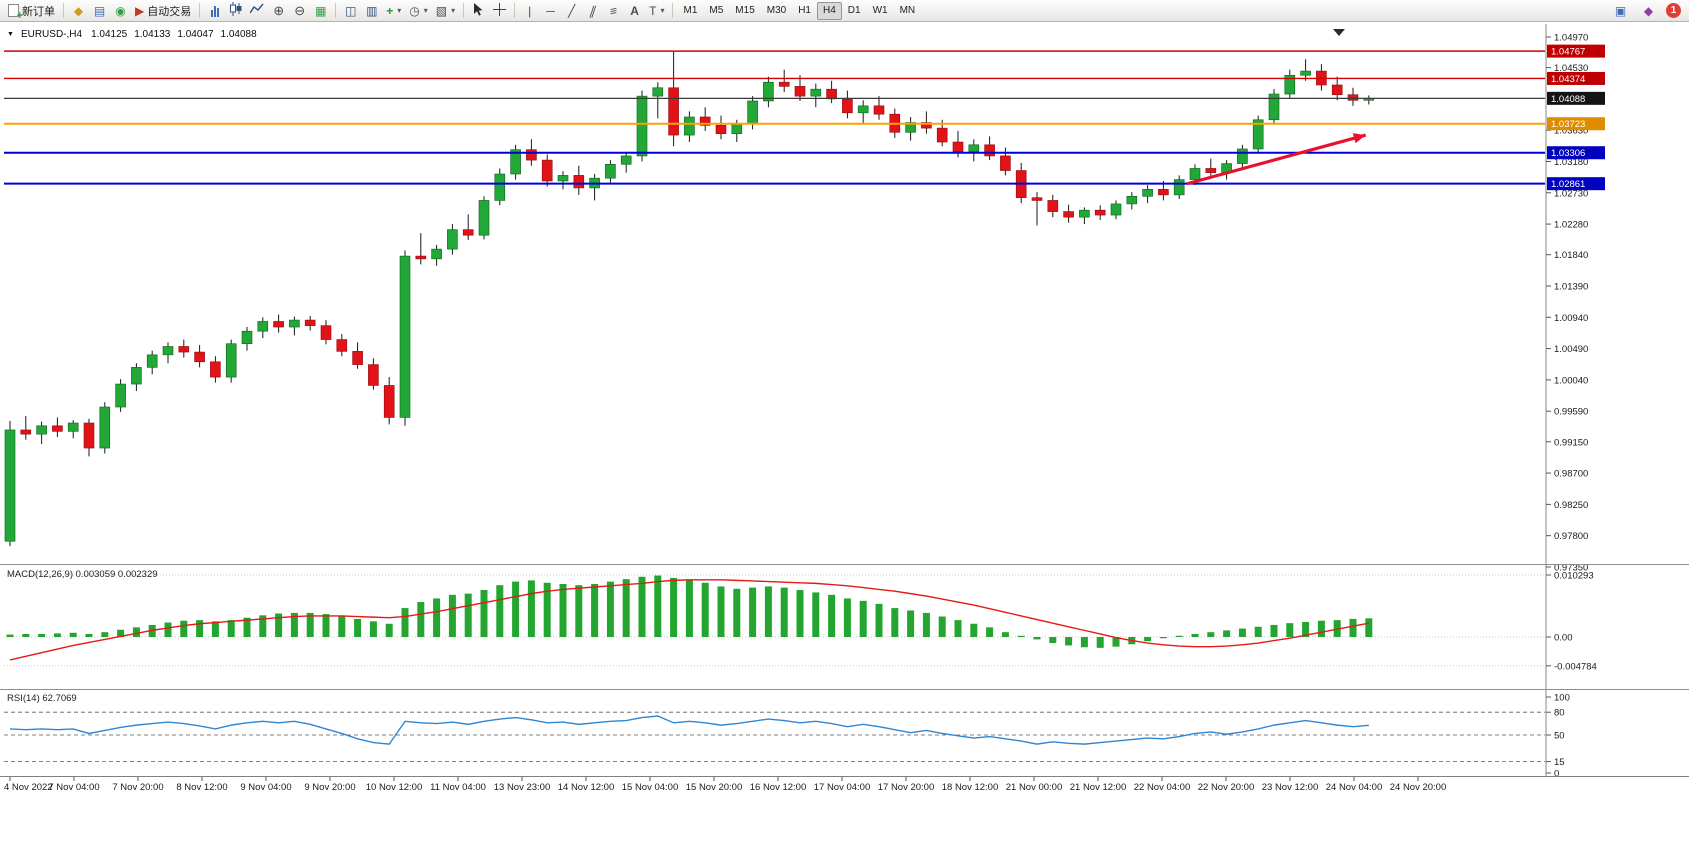  I want to click on rsi-panel-divider, so click(844, 690).